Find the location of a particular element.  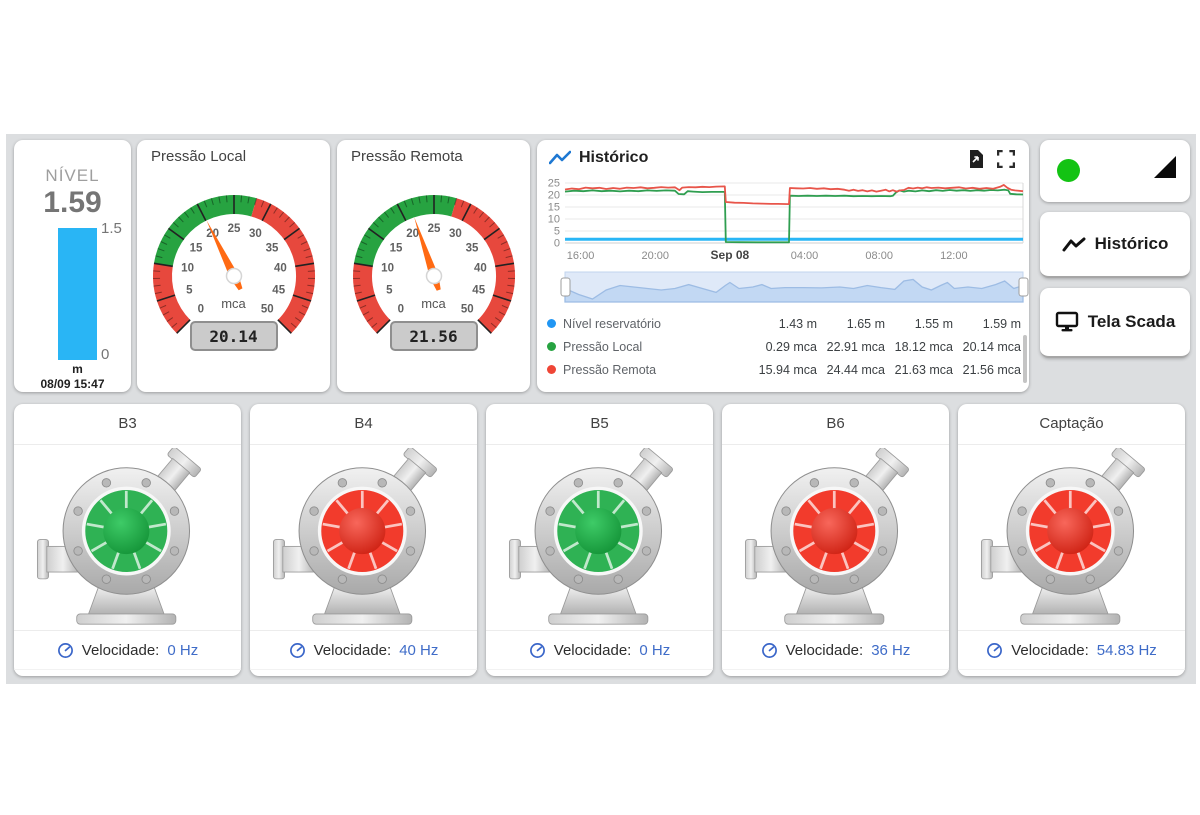

velocity-row: Velocidade: 36 Hz is located at coordinates (835, 650).